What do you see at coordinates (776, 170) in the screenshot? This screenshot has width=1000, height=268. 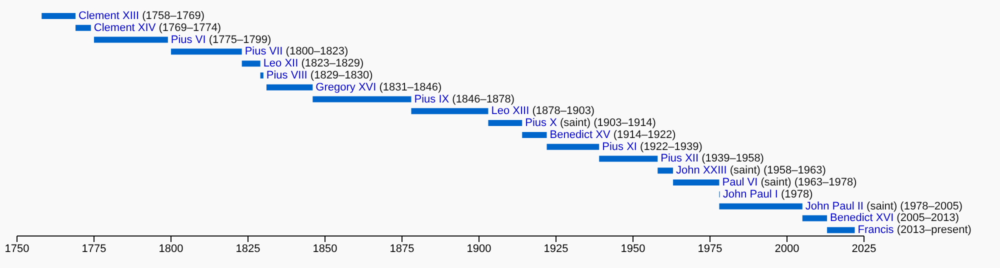 I see `annotation: (saint) (1958–1963)` at bounding box center [776, 170].